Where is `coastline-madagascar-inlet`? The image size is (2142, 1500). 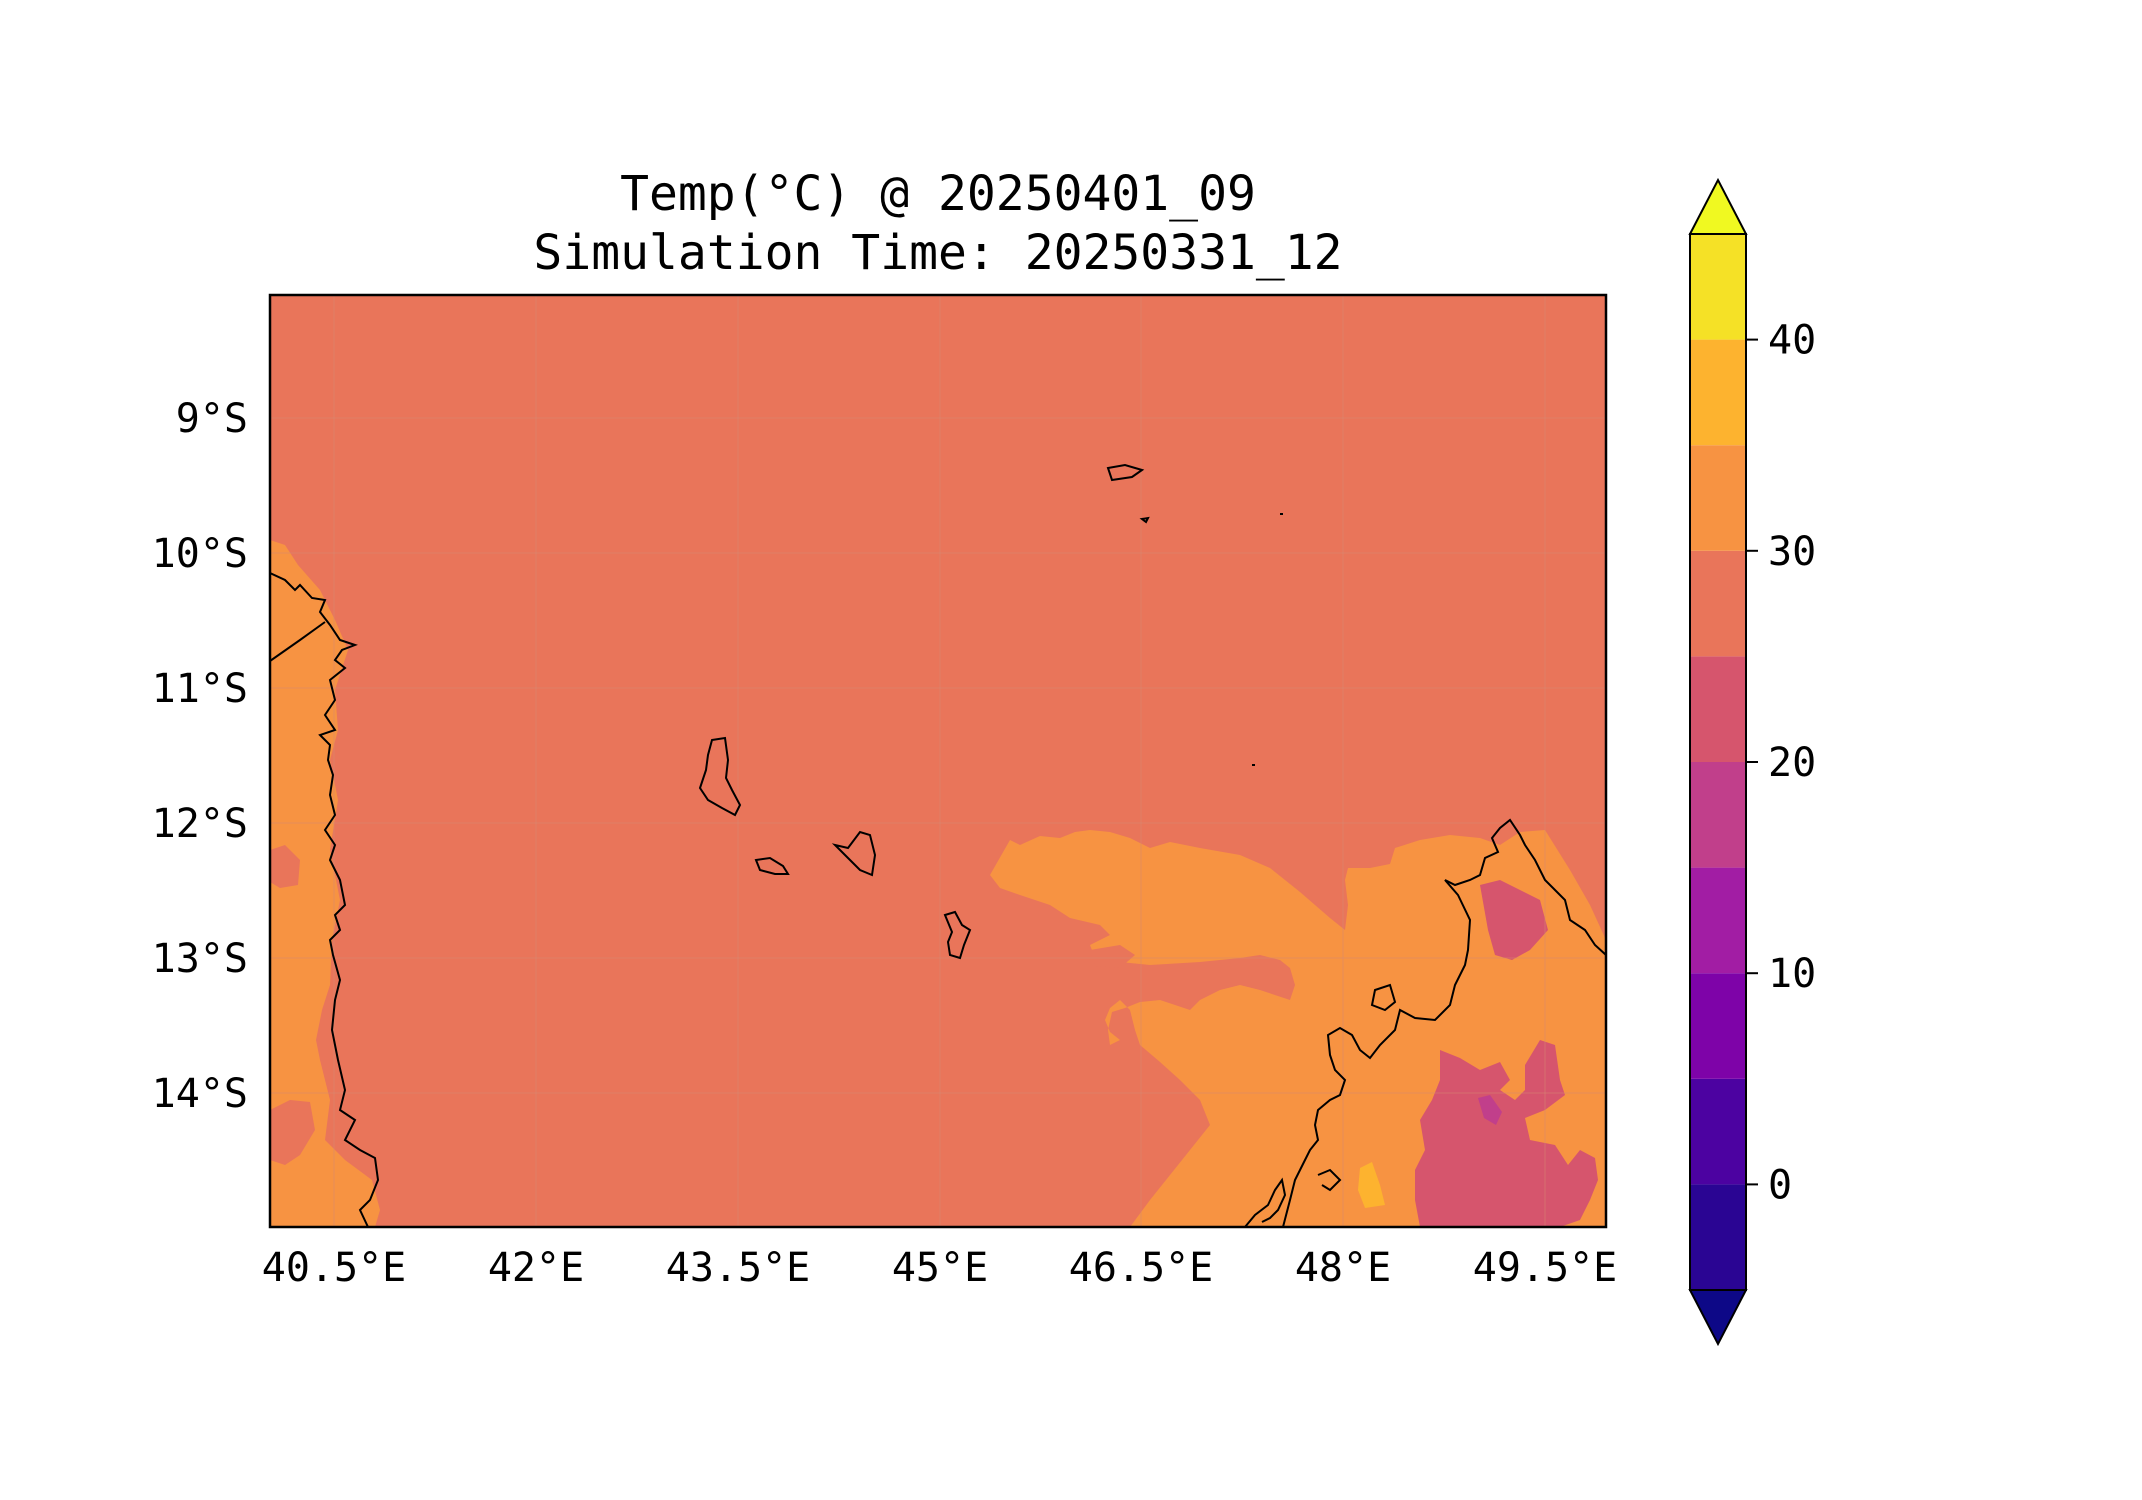
coastline-madagascar-inlet is located at coordinates (1329, 1180).